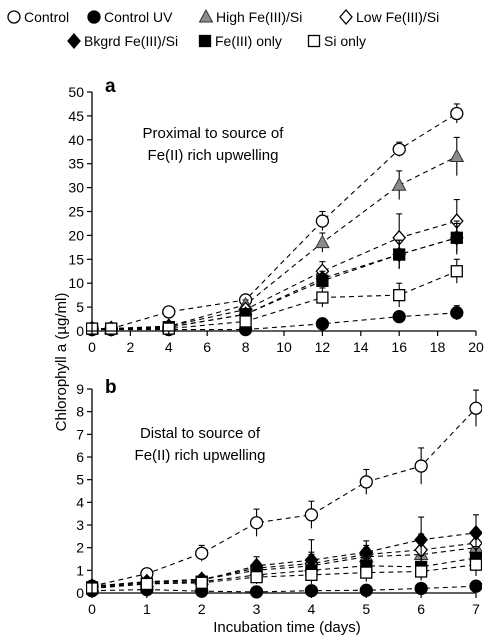 The image size is (486, 638). Describe the element at coordinates (361, 347) in the screenshot. I see `panel-a-x-tick-label: 14` at that location.